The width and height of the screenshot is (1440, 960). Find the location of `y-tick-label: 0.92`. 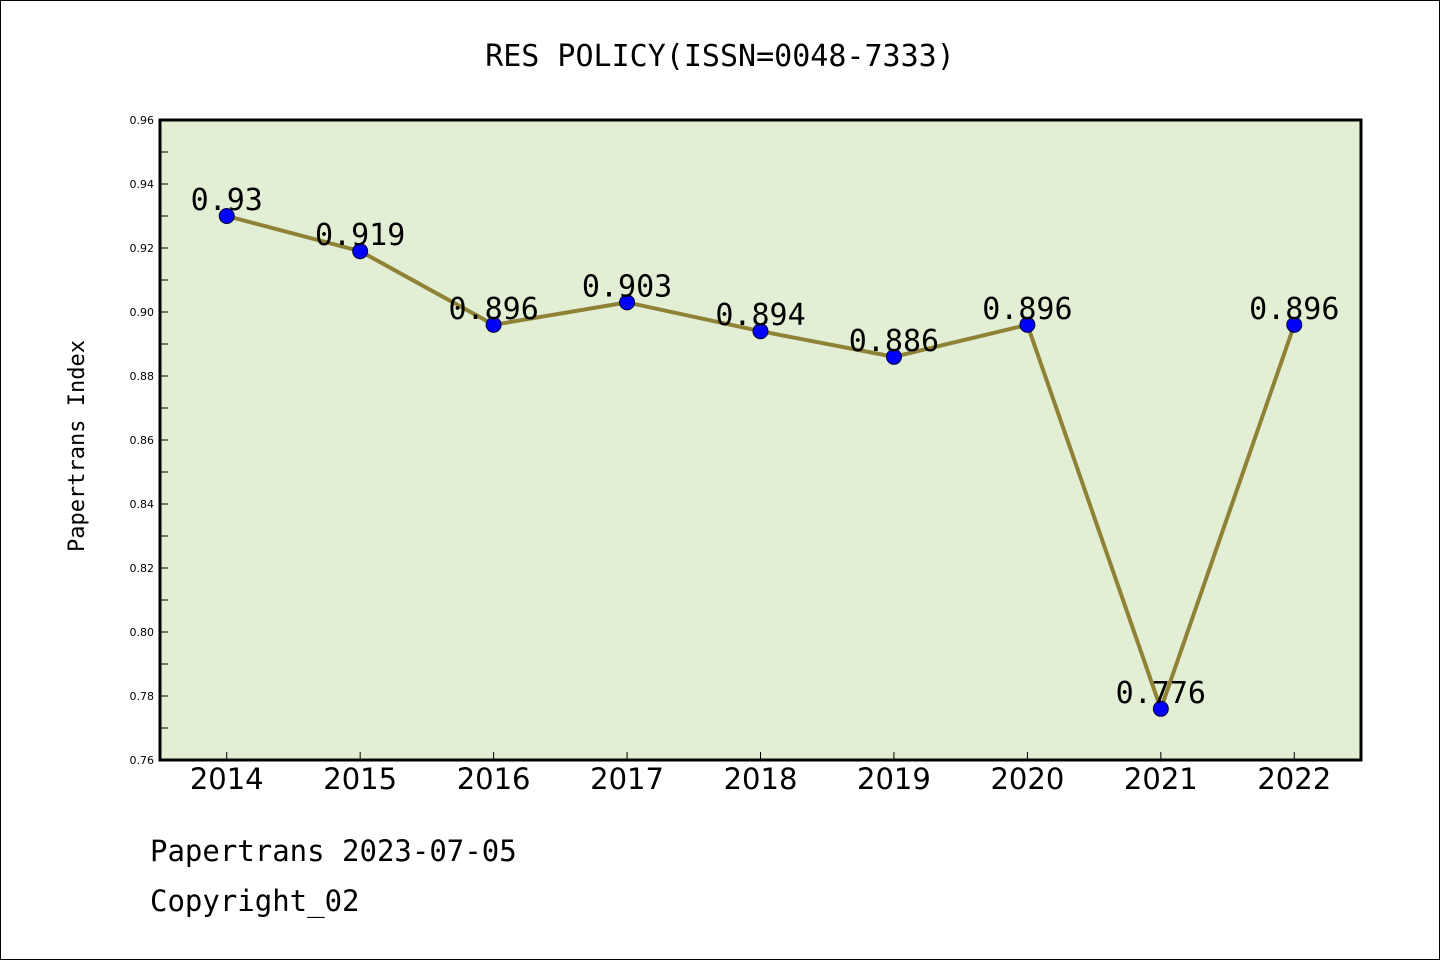

y-tick-label: 0.92 is located at coordinates (142, 248).